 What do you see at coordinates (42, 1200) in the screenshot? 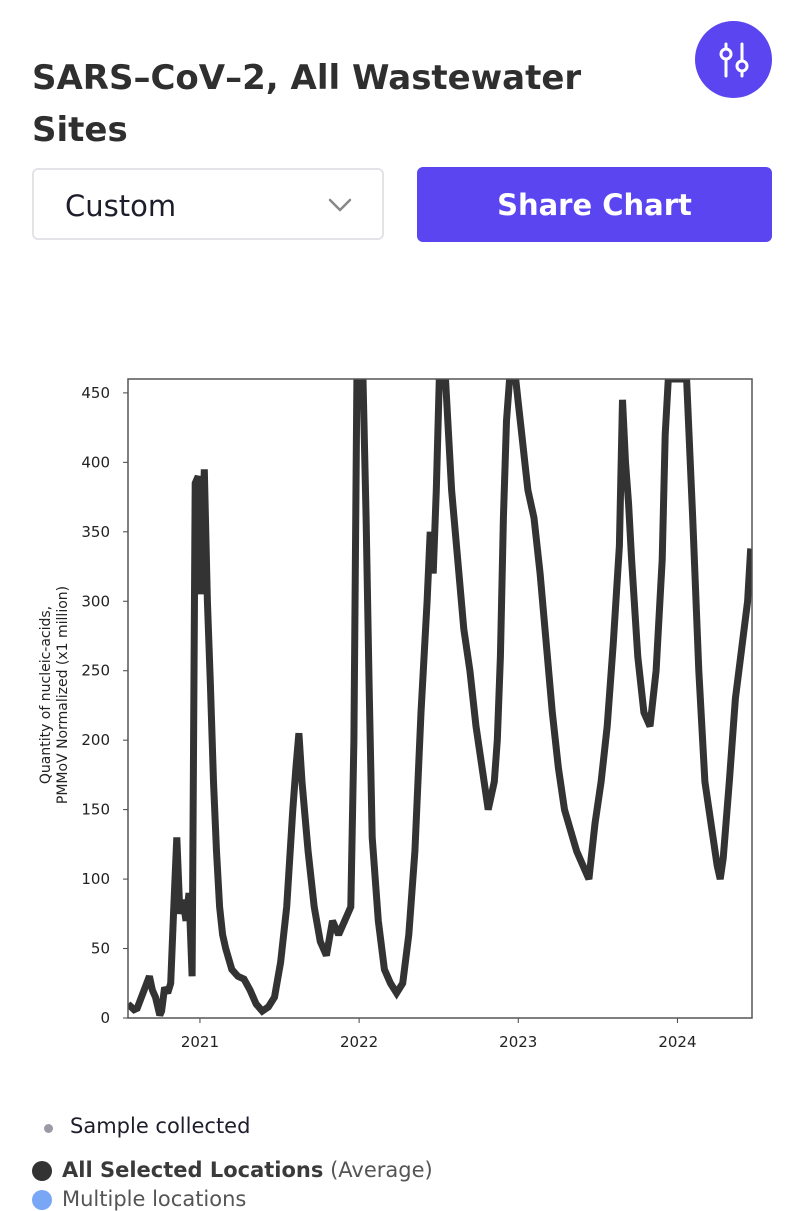
I see `legend-multiple-dot` at bounding box center [42, 1200].